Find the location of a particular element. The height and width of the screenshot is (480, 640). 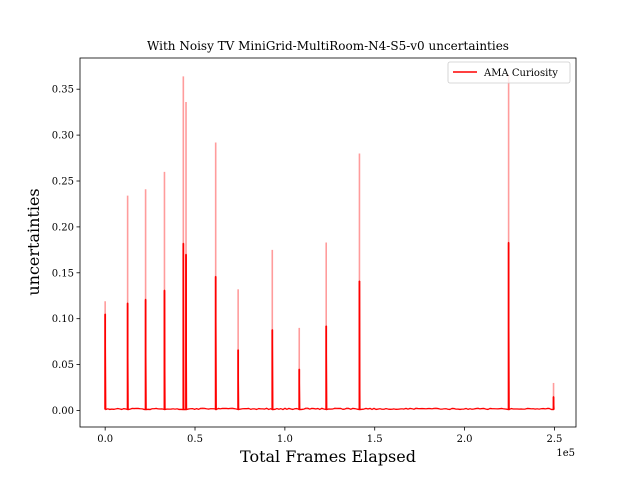

y-tick-label: 0.15 is located at coordinates (63, 273).